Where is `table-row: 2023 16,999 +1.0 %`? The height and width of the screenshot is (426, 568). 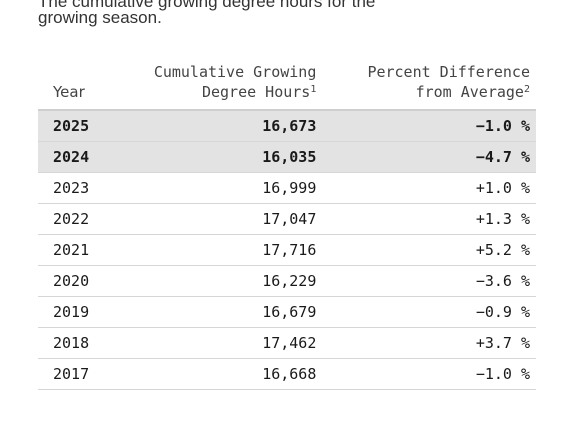 table-row: 2023 16,999 +1.0 % is located at coordinates (287, 188).